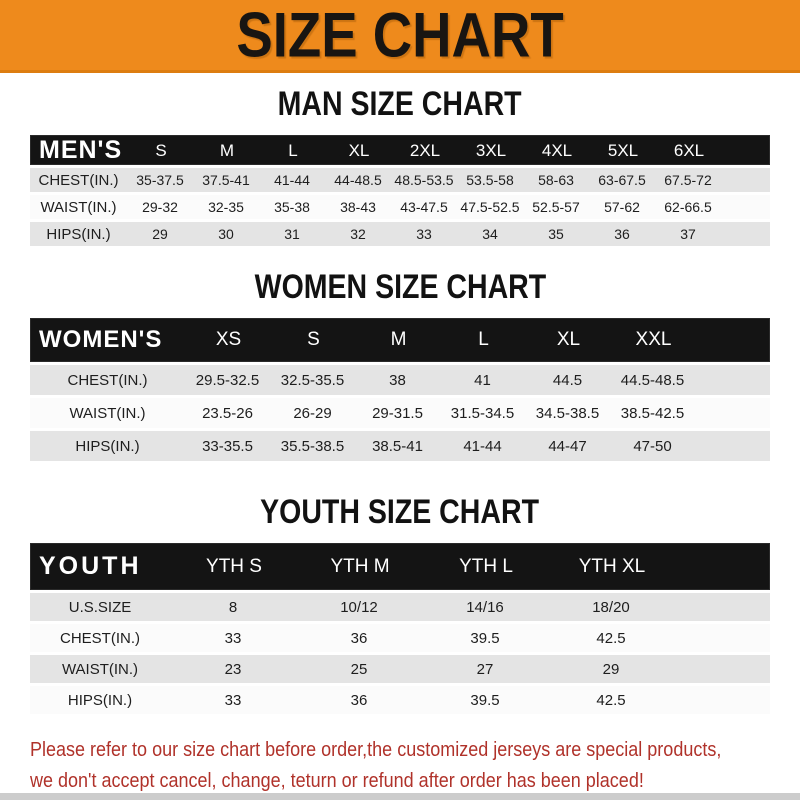 The height and width of the screenshot is (800, 800). I want to click on youth-section-title: YOUTH SIZE CHART, so click(400, 511).